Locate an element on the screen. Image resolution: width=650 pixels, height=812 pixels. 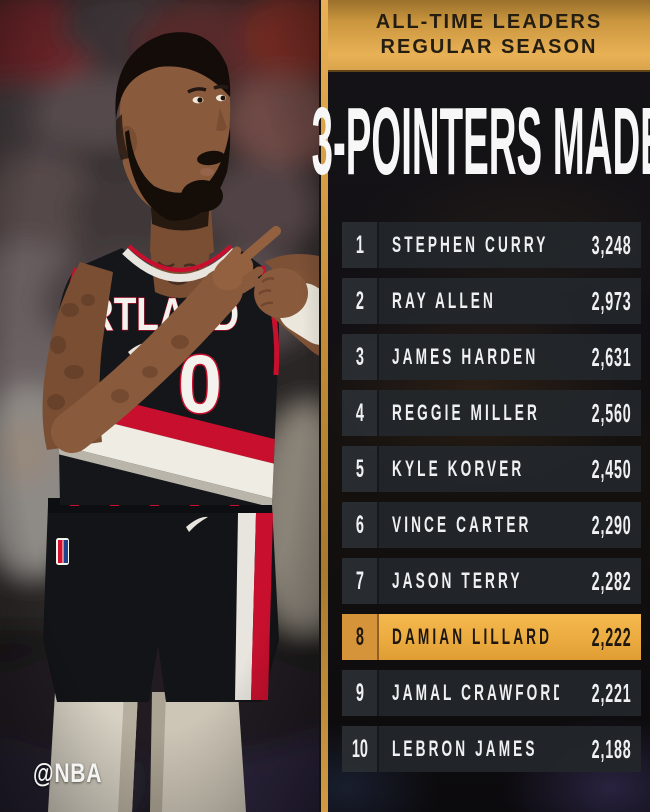
leader-rank-cell: 4 is located at coordinates (360, 413).